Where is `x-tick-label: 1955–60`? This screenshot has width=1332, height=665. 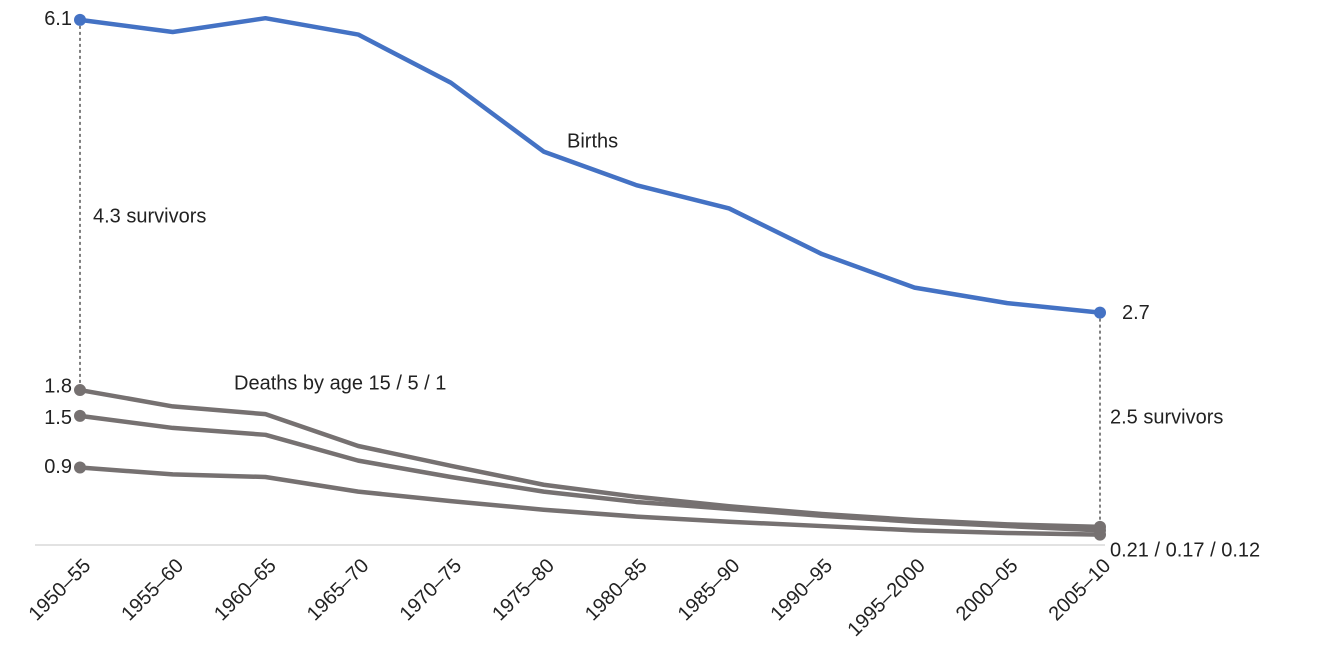
x-tick-label: 1955–60 is located at coordinates (152, 590).